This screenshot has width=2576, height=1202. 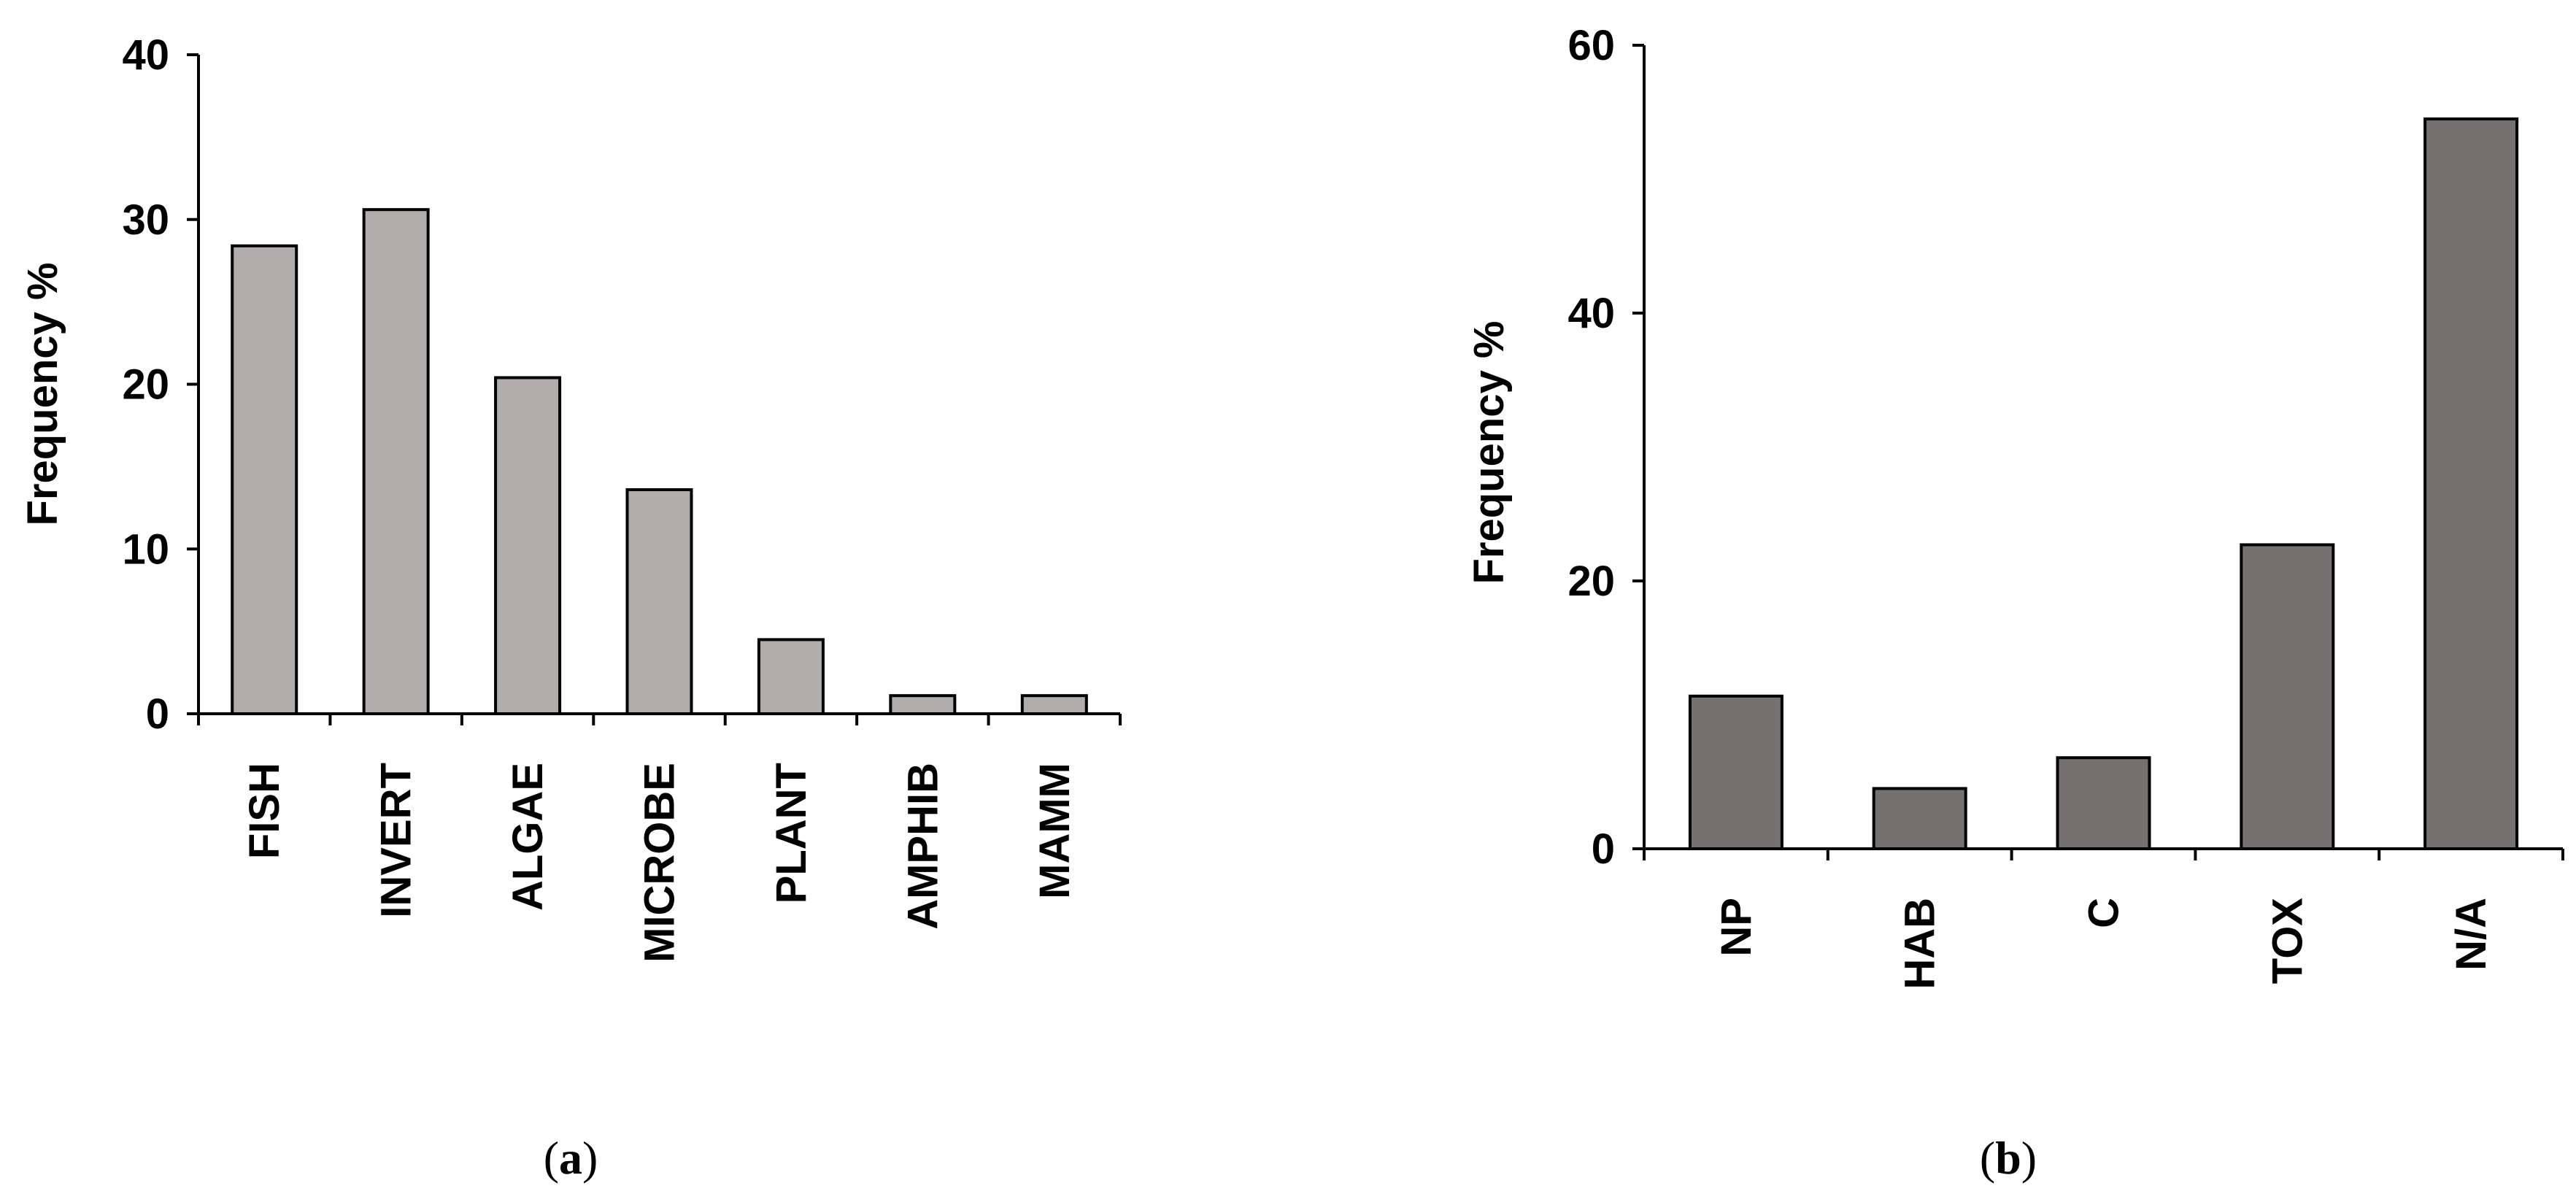 I want to click on panel-a-category-label: MICROBE, so click(x=660, y=863).